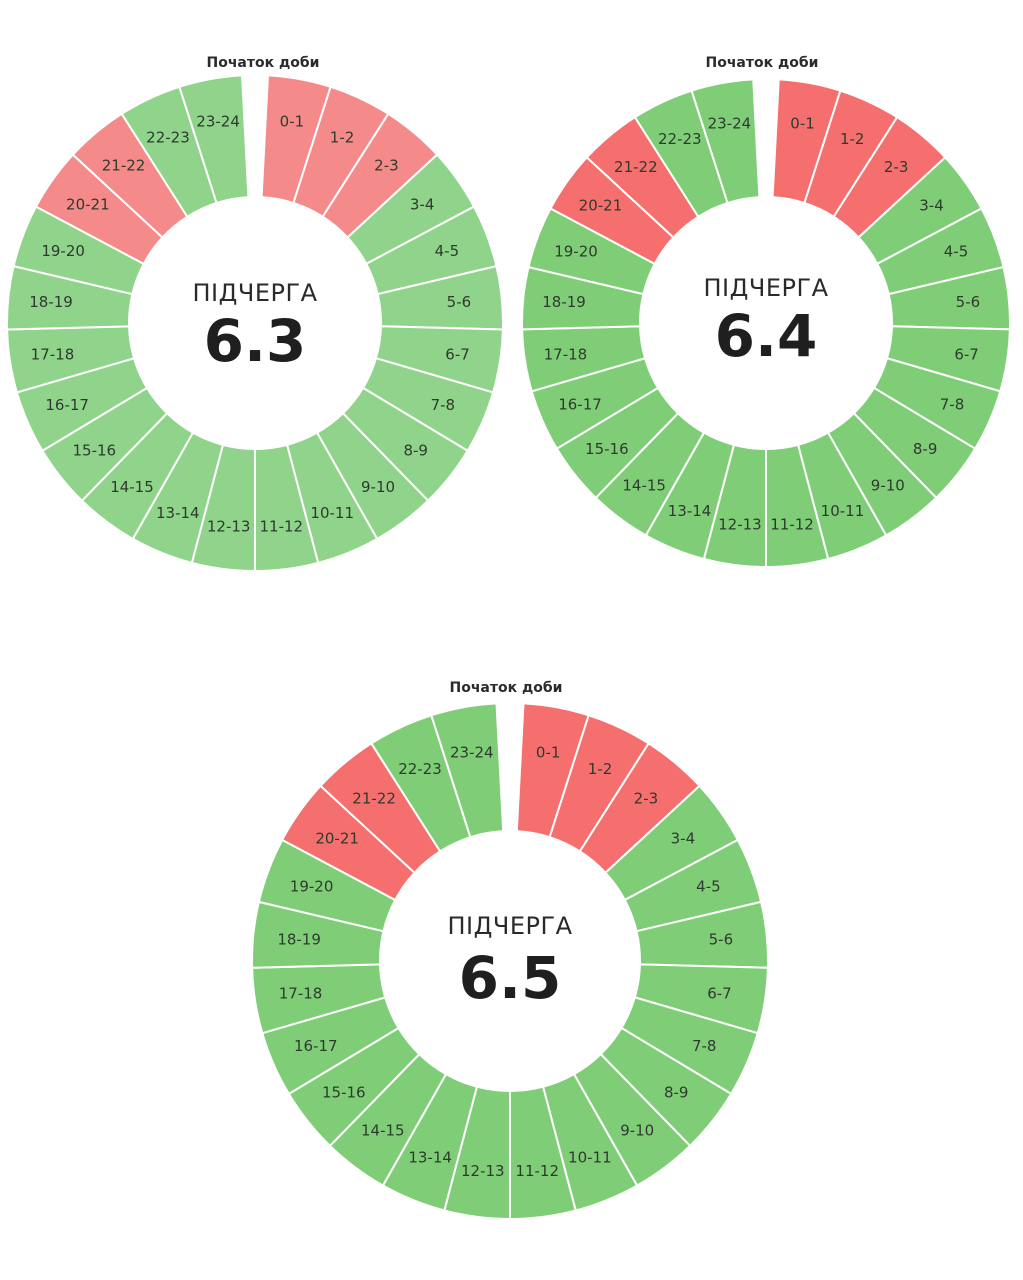 The width and height of the screenshot is (1023, 1280). What do you see at coordinates (766, 336) in the screenshot?
I see `subgroup-number: 6.4` at bounding box center [766, 336].